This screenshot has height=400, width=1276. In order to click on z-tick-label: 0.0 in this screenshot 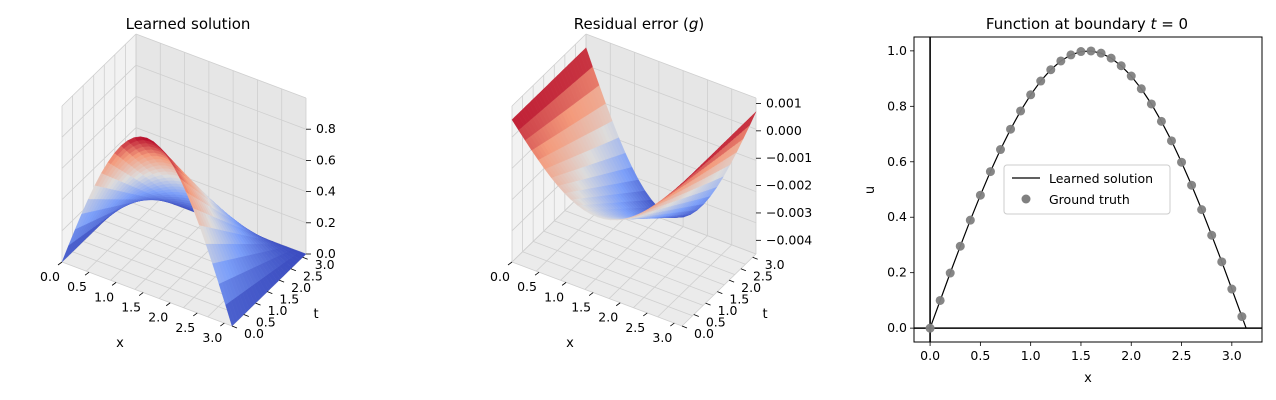, I will do `click(326, 253)`.